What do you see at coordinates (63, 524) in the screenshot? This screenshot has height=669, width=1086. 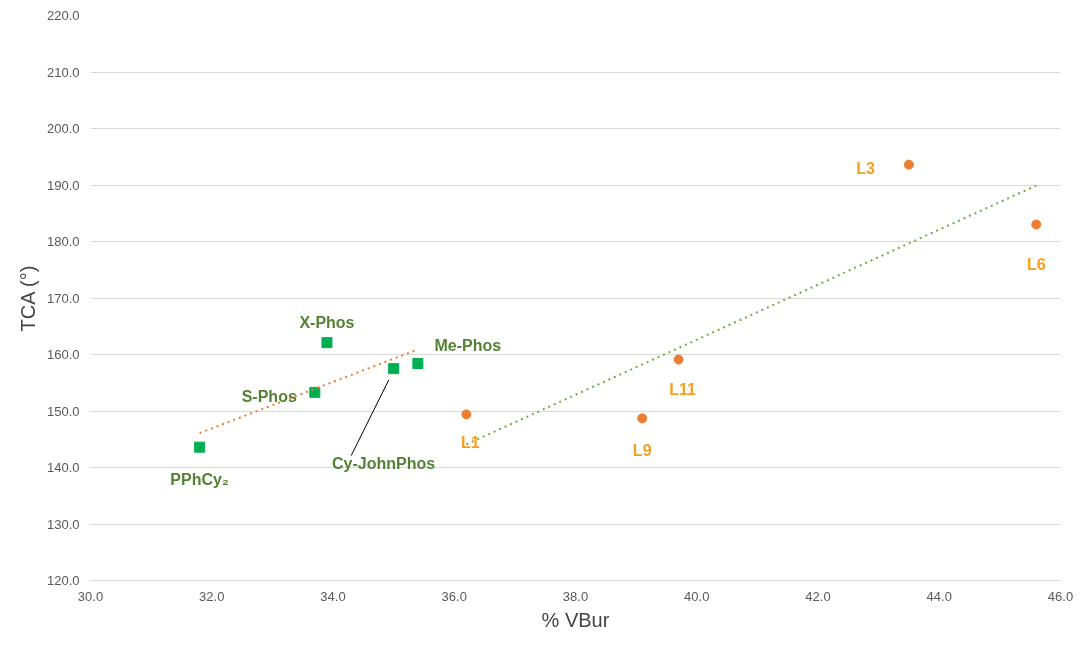 I see `y-tick-label: 130.0` at bounding box center [63, 524].